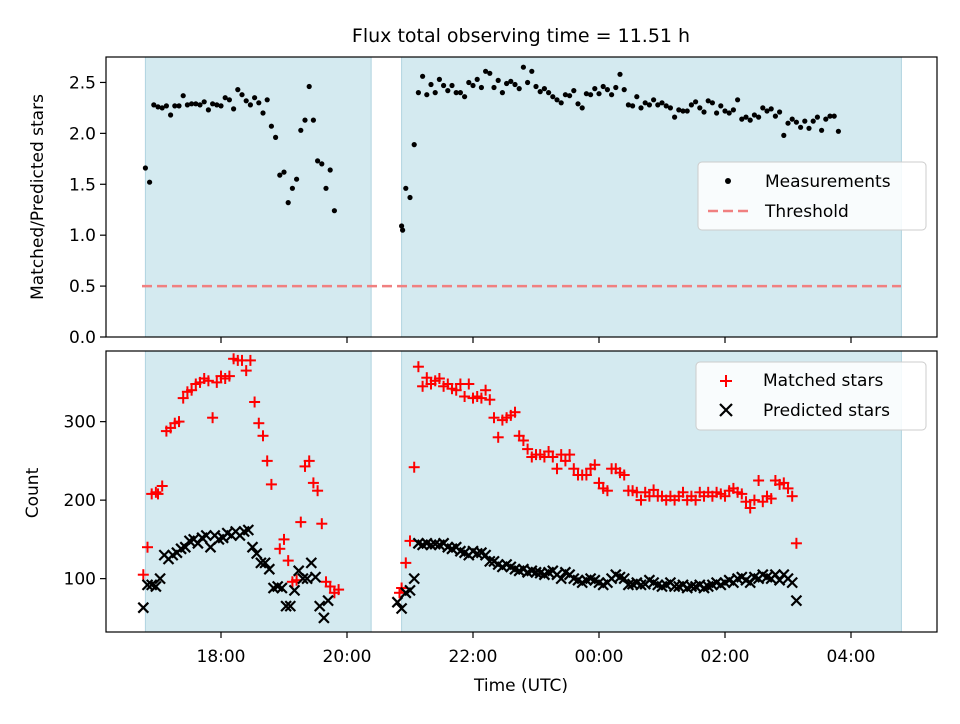 The height and width of the screenshot is (724, 960). I want to click on predicted-stars-points, so click(470, 574).